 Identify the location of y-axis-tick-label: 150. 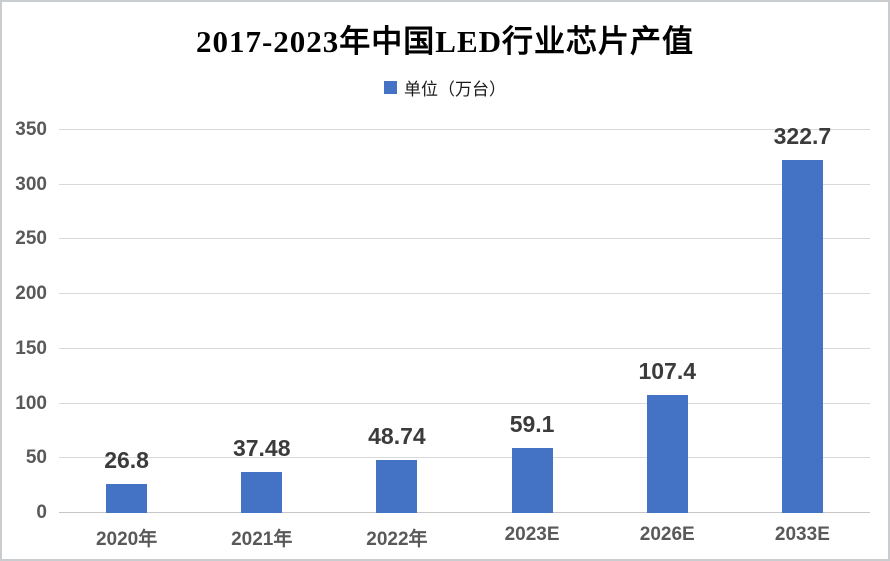
(31, 348).